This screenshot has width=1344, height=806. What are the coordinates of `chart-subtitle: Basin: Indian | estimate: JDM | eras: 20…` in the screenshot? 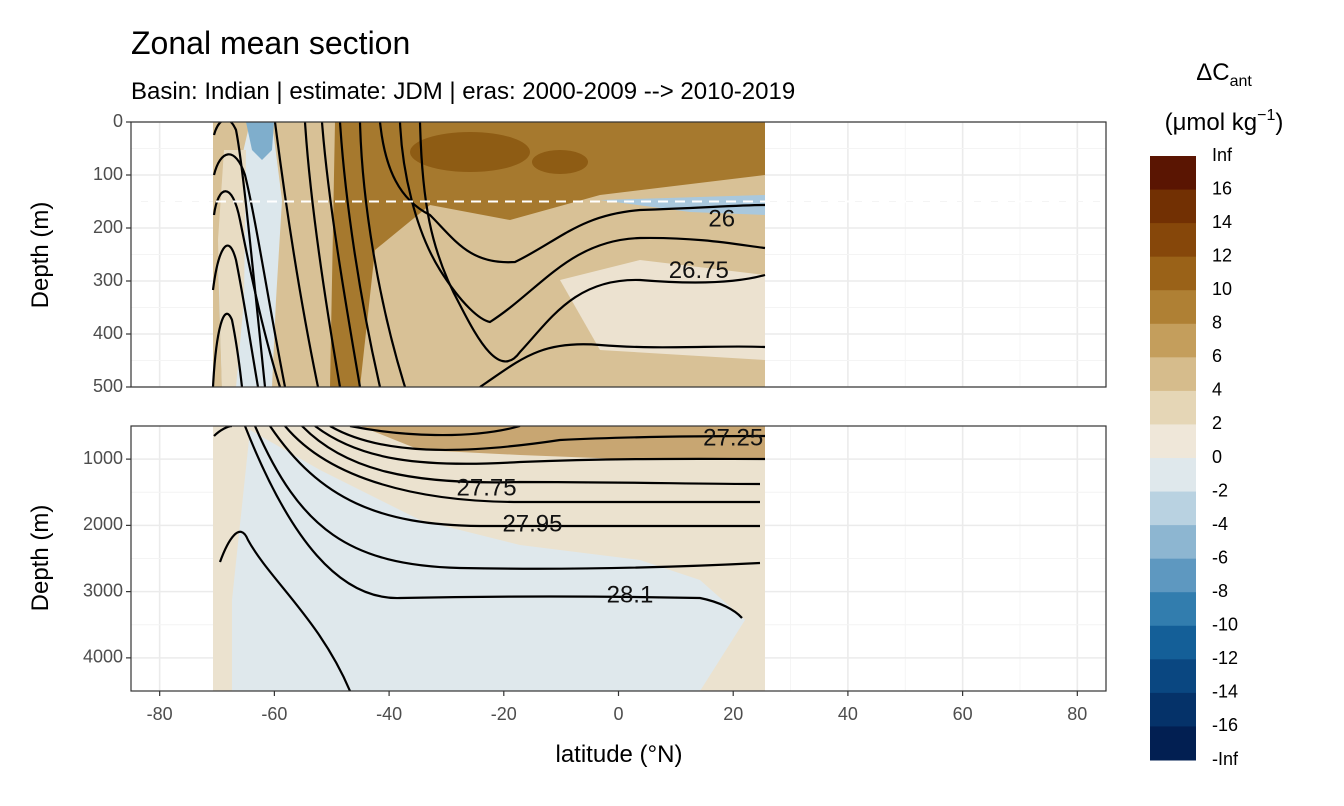 It's located at (463, 91).